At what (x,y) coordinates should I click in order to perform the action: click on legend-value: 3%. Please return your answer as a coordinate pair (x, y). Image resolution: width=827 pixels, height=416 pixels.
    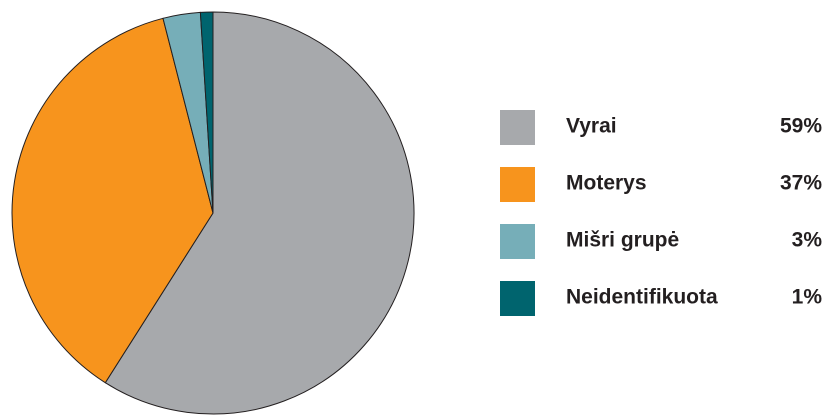
    Looking at the image, I should click on (807, 240).